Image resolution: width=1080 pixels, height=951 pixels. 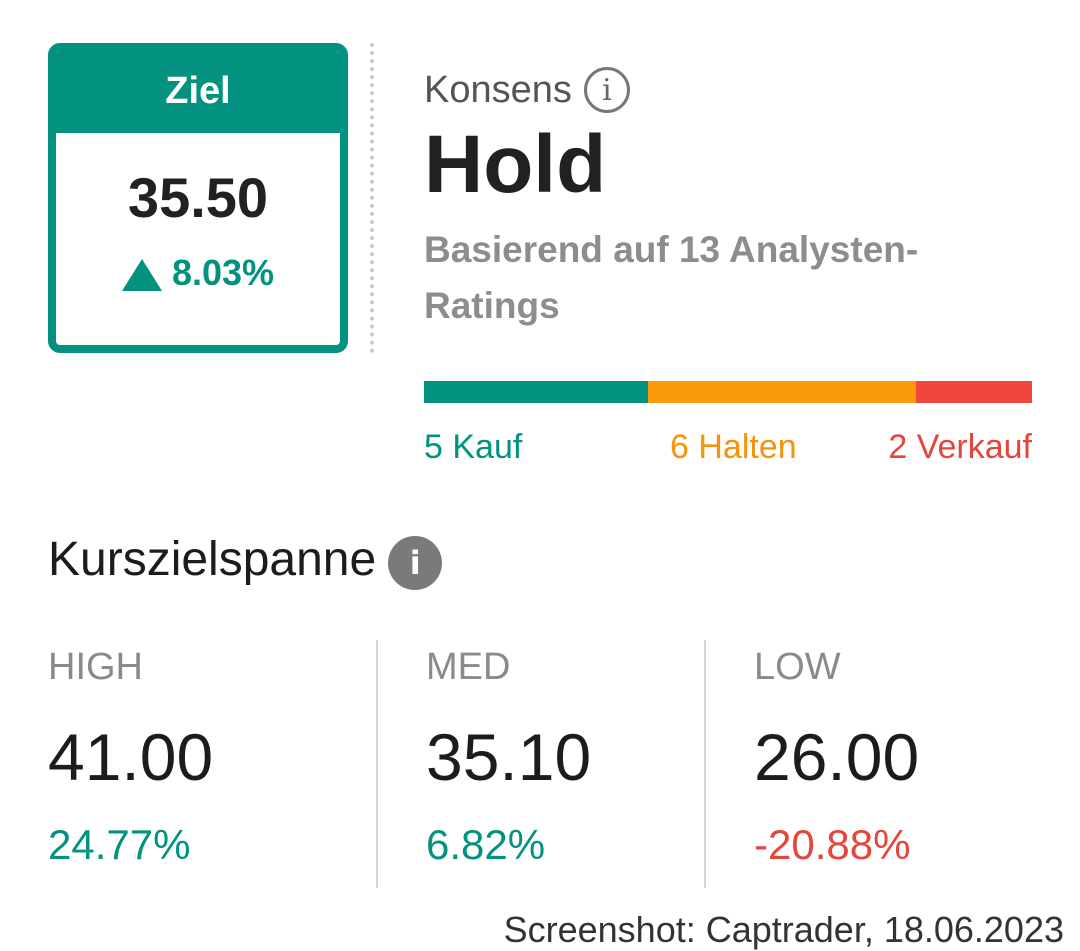 What do you see at coordinates (223, 272) in the screenshot?
I see `target-change-value: 8.03%` at bounding box center [223, 272].